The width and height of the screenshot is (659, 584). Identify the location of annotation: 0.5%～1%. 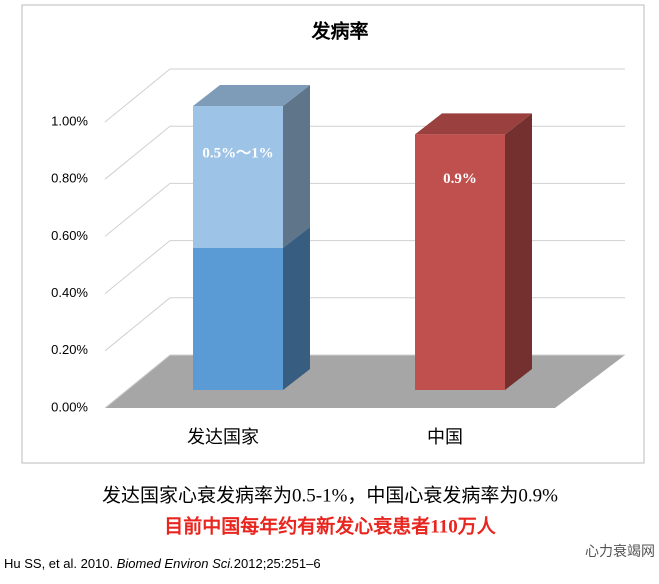
(237, 153).